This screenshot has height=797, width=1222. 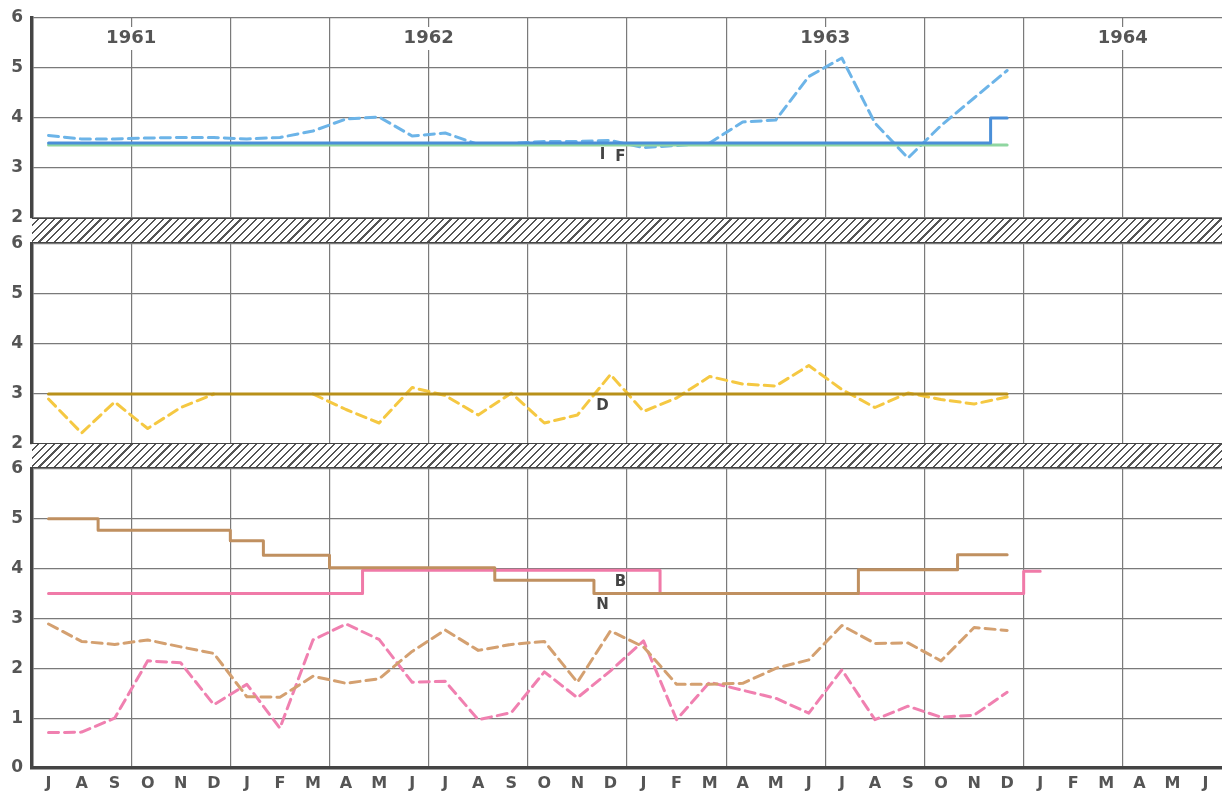 I want to click on annotation: 1961, so click(x=131, y=36).